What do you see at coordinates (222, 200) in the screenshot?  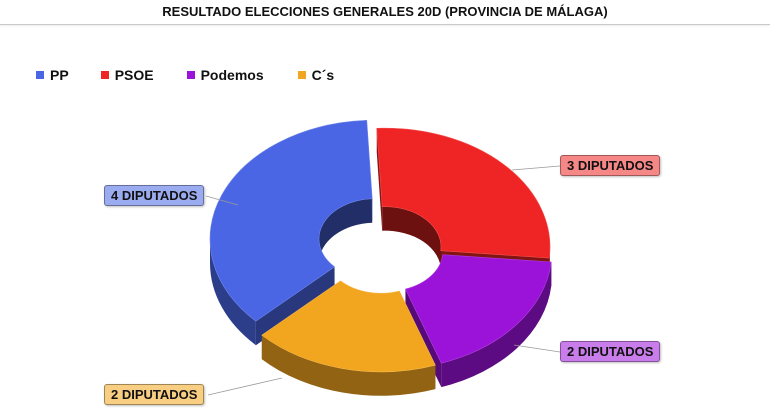 I see `leader-line-pp` at bounding box center [222, 200].